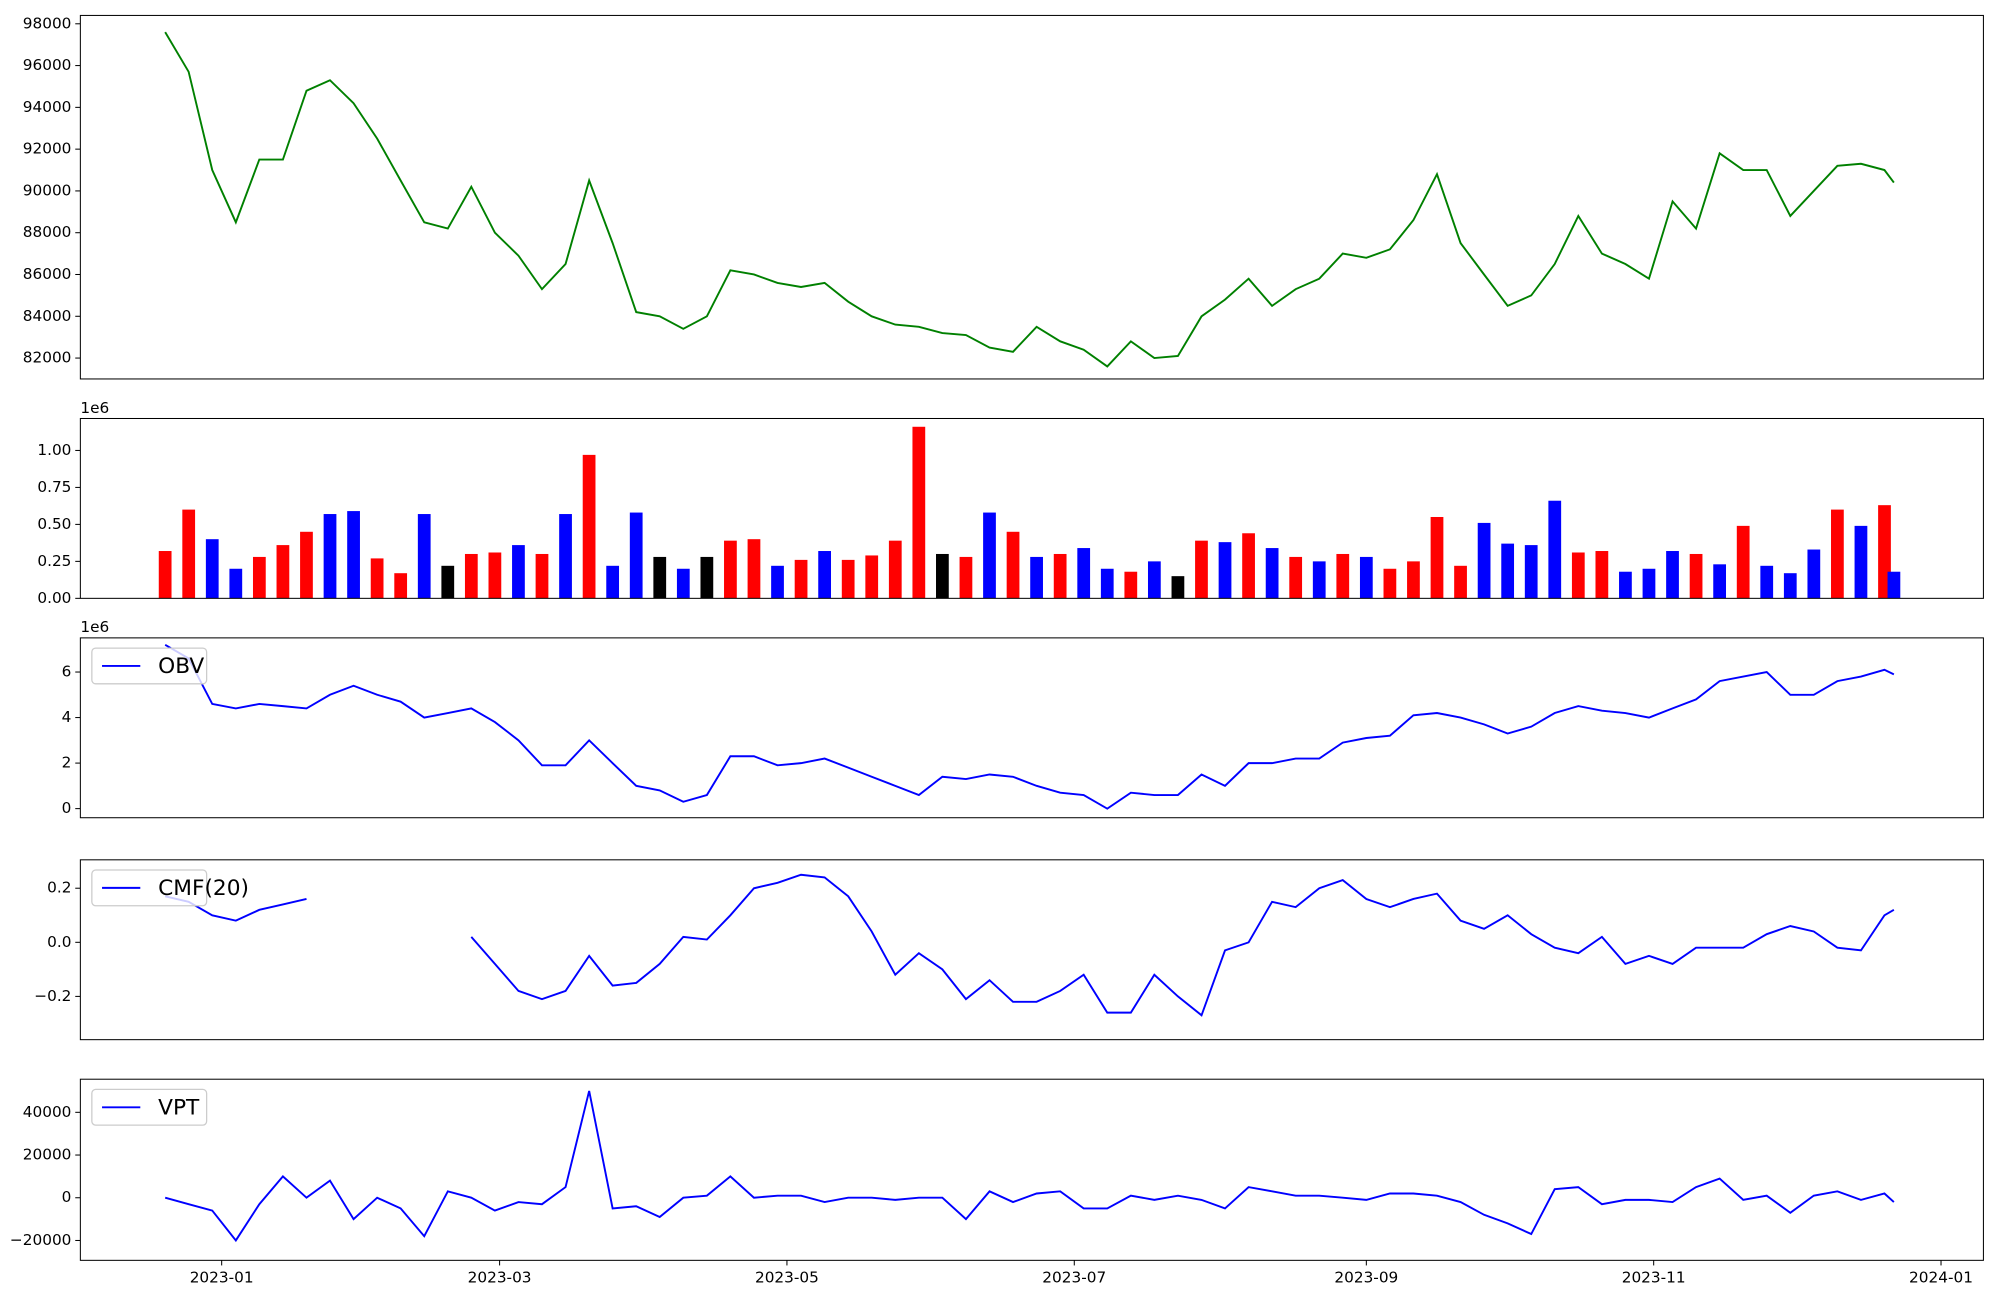  I want to click on x-tick-label: 2023-11, so click(1654, 1278).